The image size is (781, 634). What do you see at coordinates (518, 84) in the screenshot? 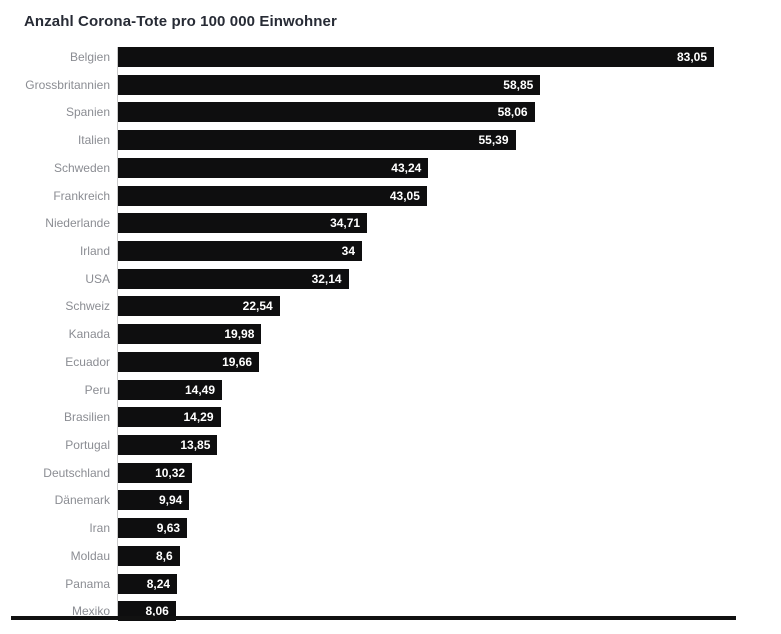
I see `bar-value-label: 58,85` at bounding box center [518, 84].